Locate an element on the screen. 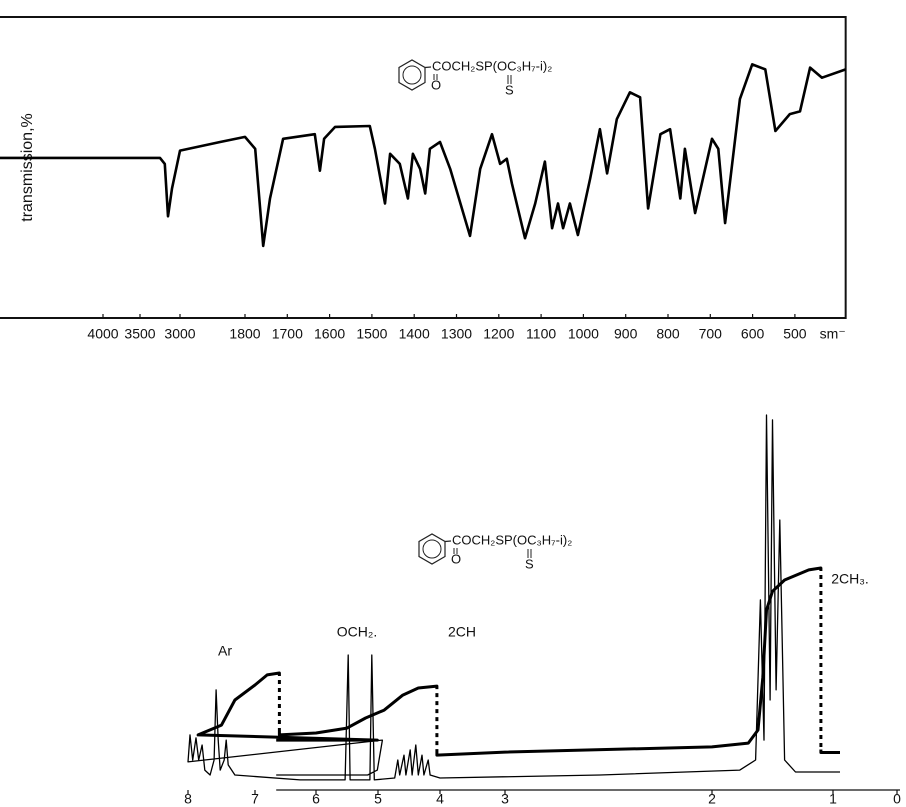 This screenshot has width=906, height=807. x-unit-label: sm⁻ is located at coordinates (833, 334).